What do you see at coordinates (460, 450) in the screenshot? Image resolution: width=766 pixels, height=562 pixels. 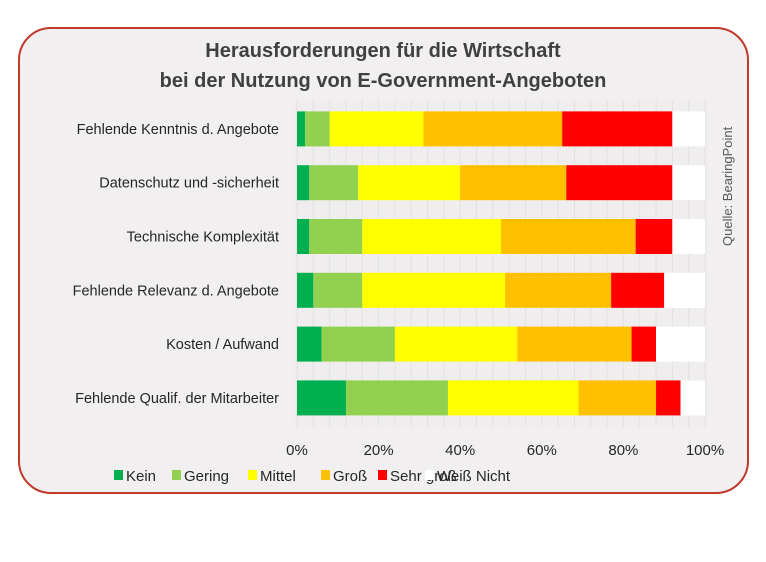 I see `x-tick-label: 40%` at bounding box center [460, 450].